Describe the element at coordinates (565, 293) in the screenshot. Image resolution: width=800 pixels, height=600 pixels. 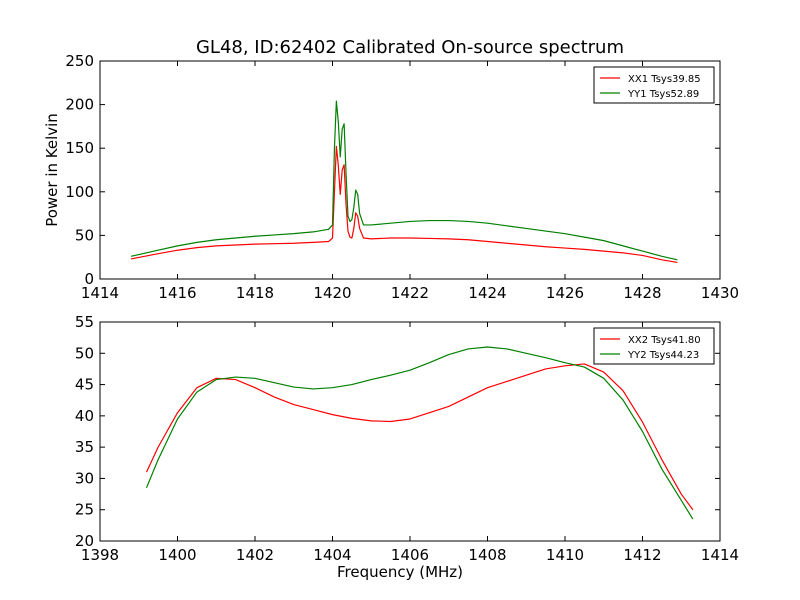
I see `x-tick-label: 1426` at that location.